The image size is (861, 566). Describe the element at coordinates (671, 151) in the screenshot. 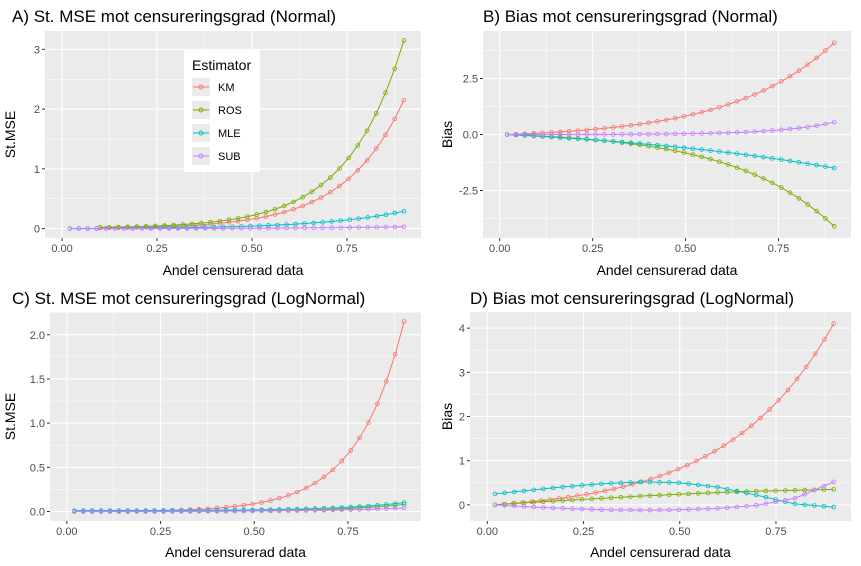

I see `series-line-mle` at that location.